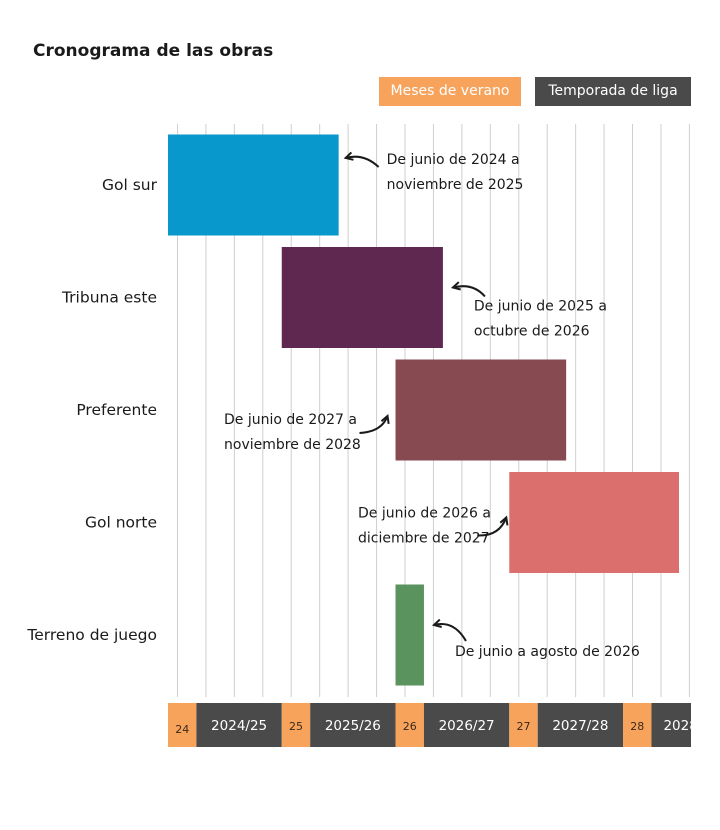  Describe the element at coordinates (292, 432) in the screenshot. I see `task-annotation: De junio de 2027 a noviembre de 2028` at that location.